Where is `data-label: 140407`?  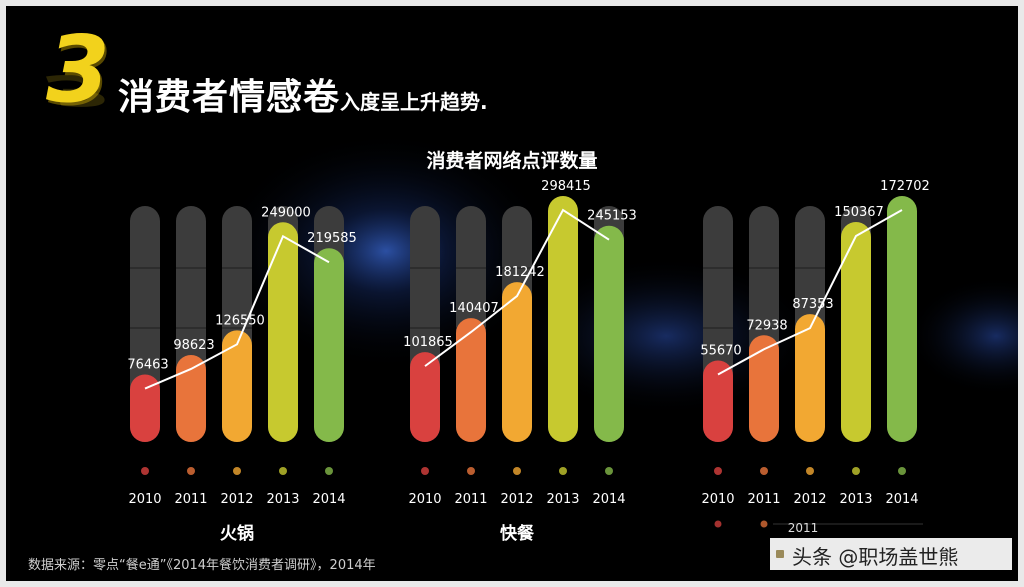
data-label: 140407 is located at coordinates (474, 308).